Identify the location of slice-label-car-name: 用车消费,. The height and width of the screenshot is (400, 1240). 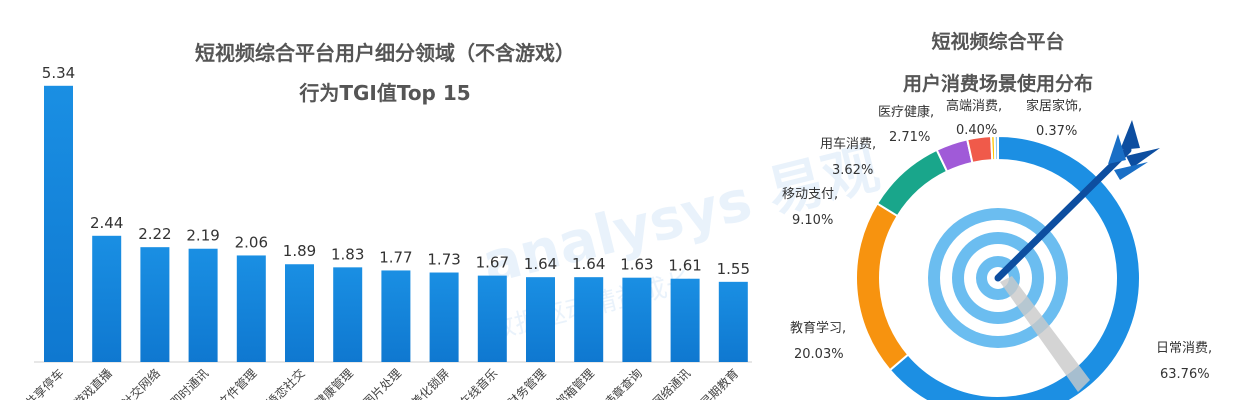
(848, 144).